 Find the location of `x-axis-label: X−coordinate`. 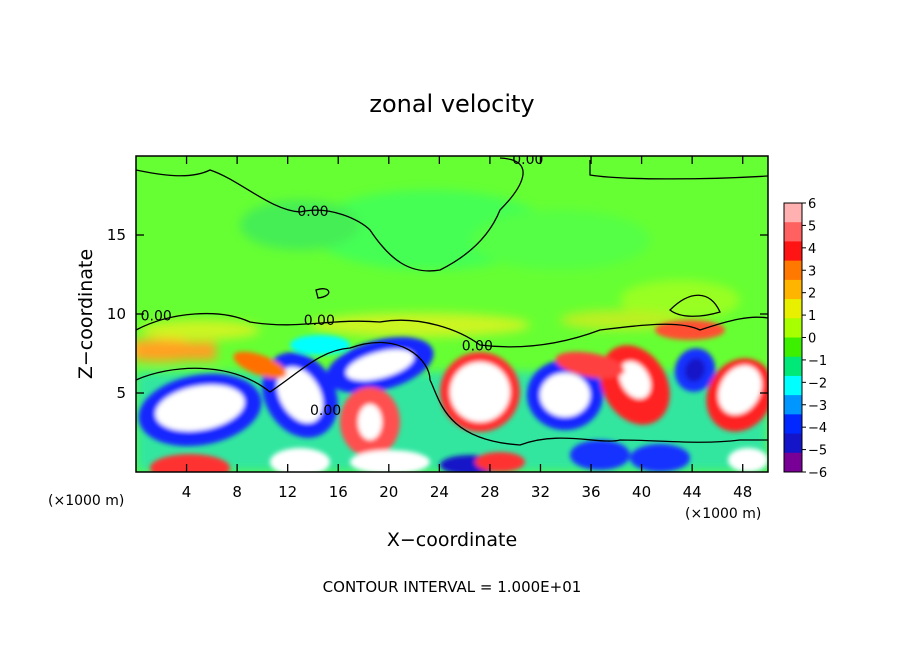

x-axis-label: X−coordinate is located at coordinates (452, 540).